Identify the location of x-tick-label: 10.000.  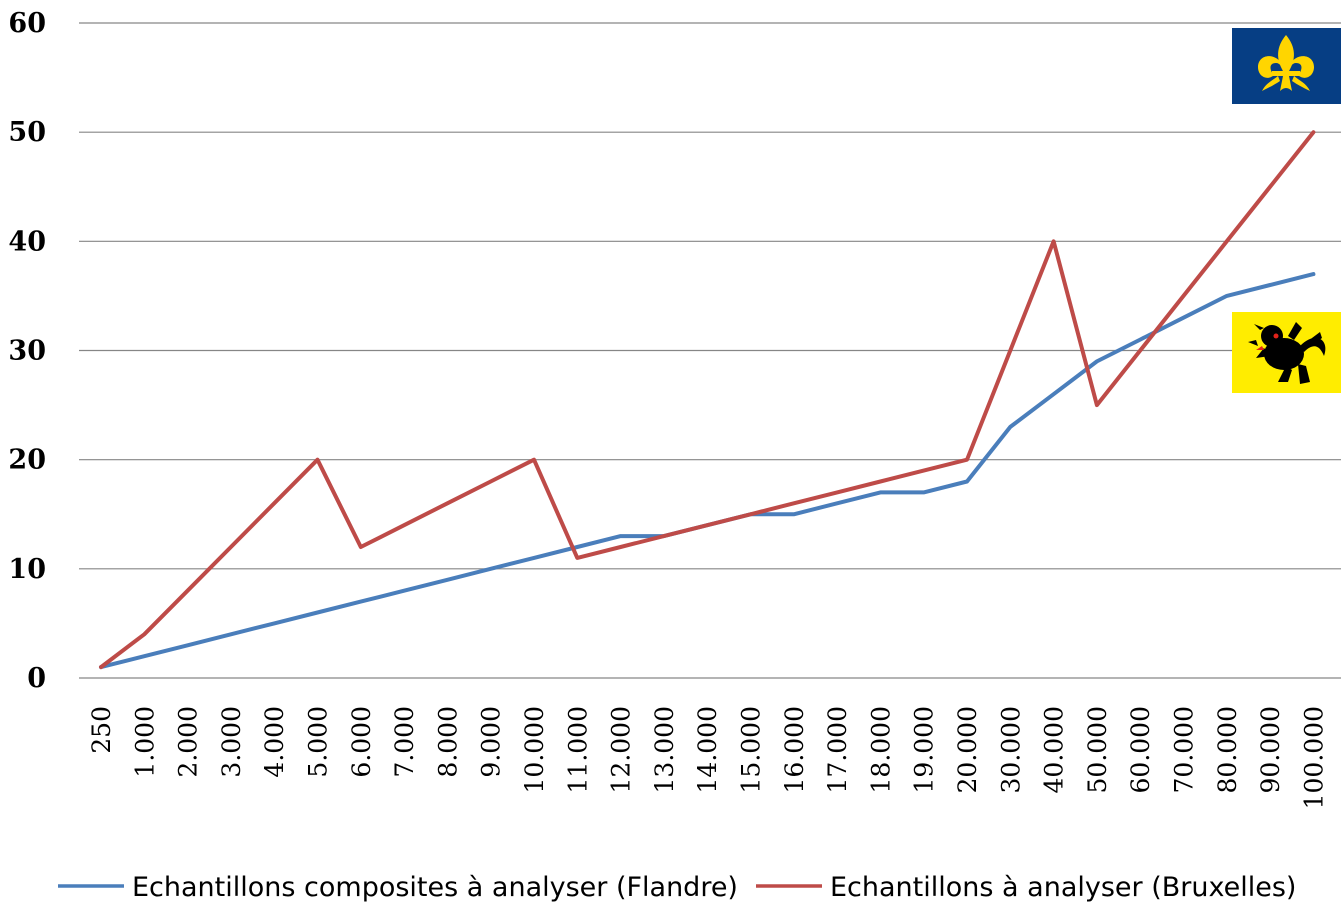
(534, 749).